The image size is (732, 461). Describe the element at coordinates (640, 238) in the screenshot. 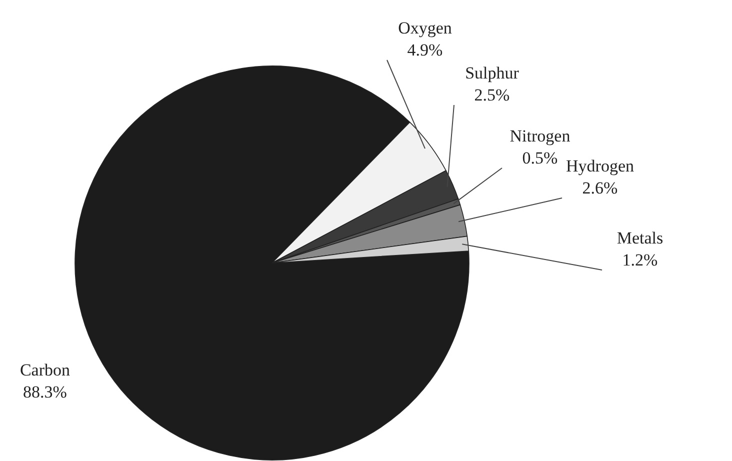

I see `slice-label: Metals` at that location.